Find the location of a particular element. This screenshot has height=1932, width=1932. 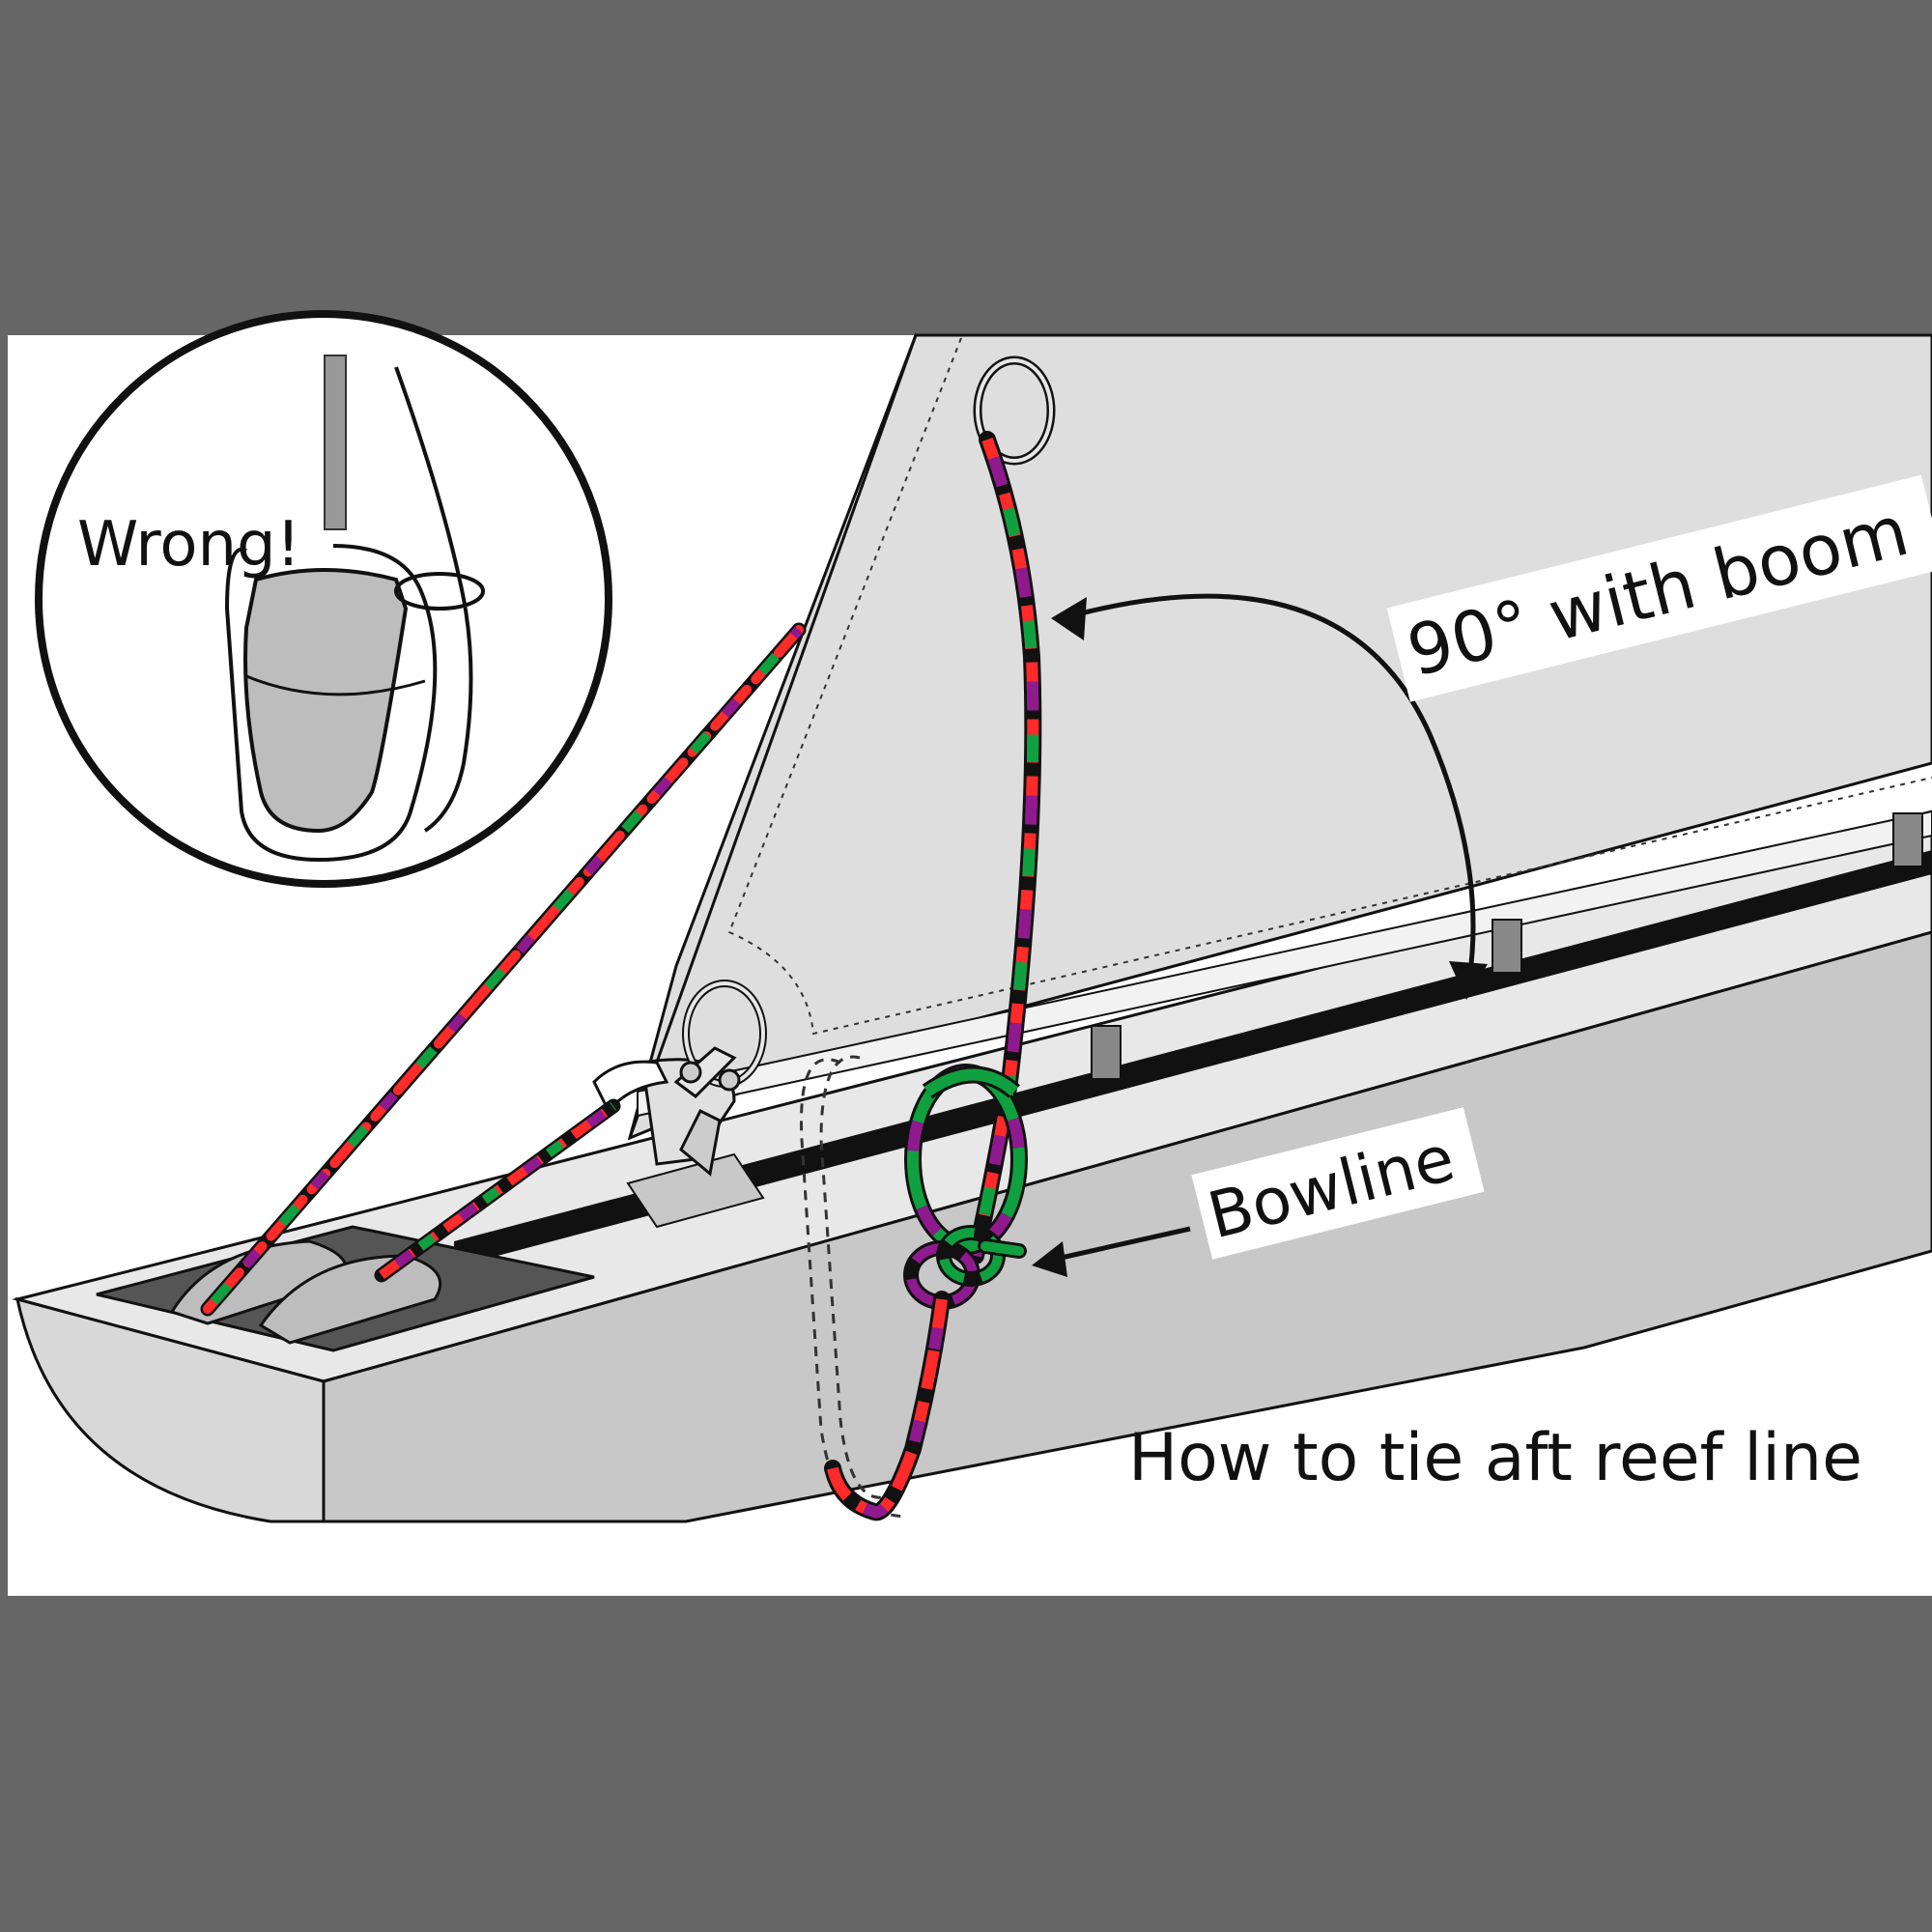

boom-groove is located at coordinates (1284, 964).